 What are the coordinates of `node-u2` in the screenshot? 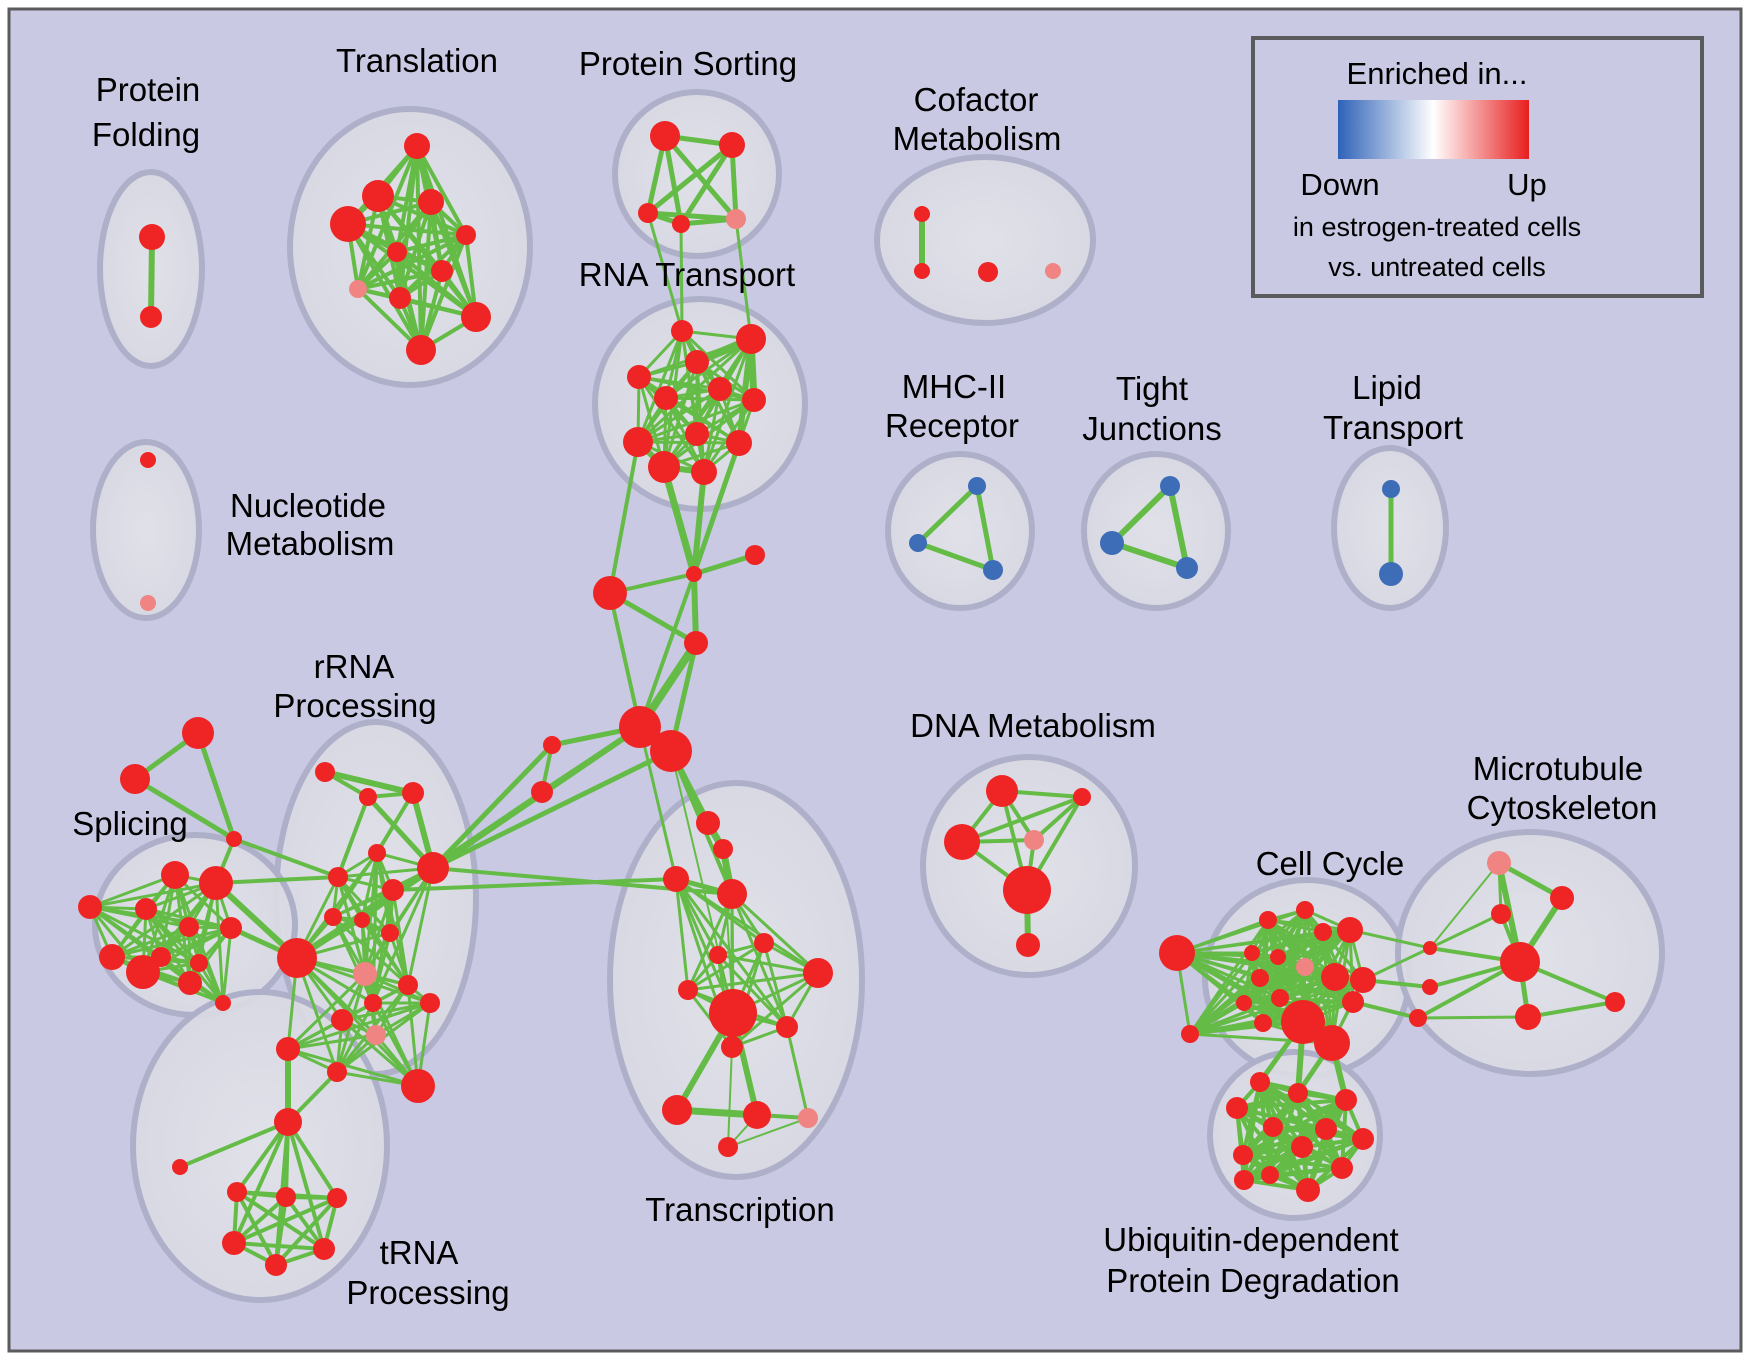 It's located at (1298, 1093).